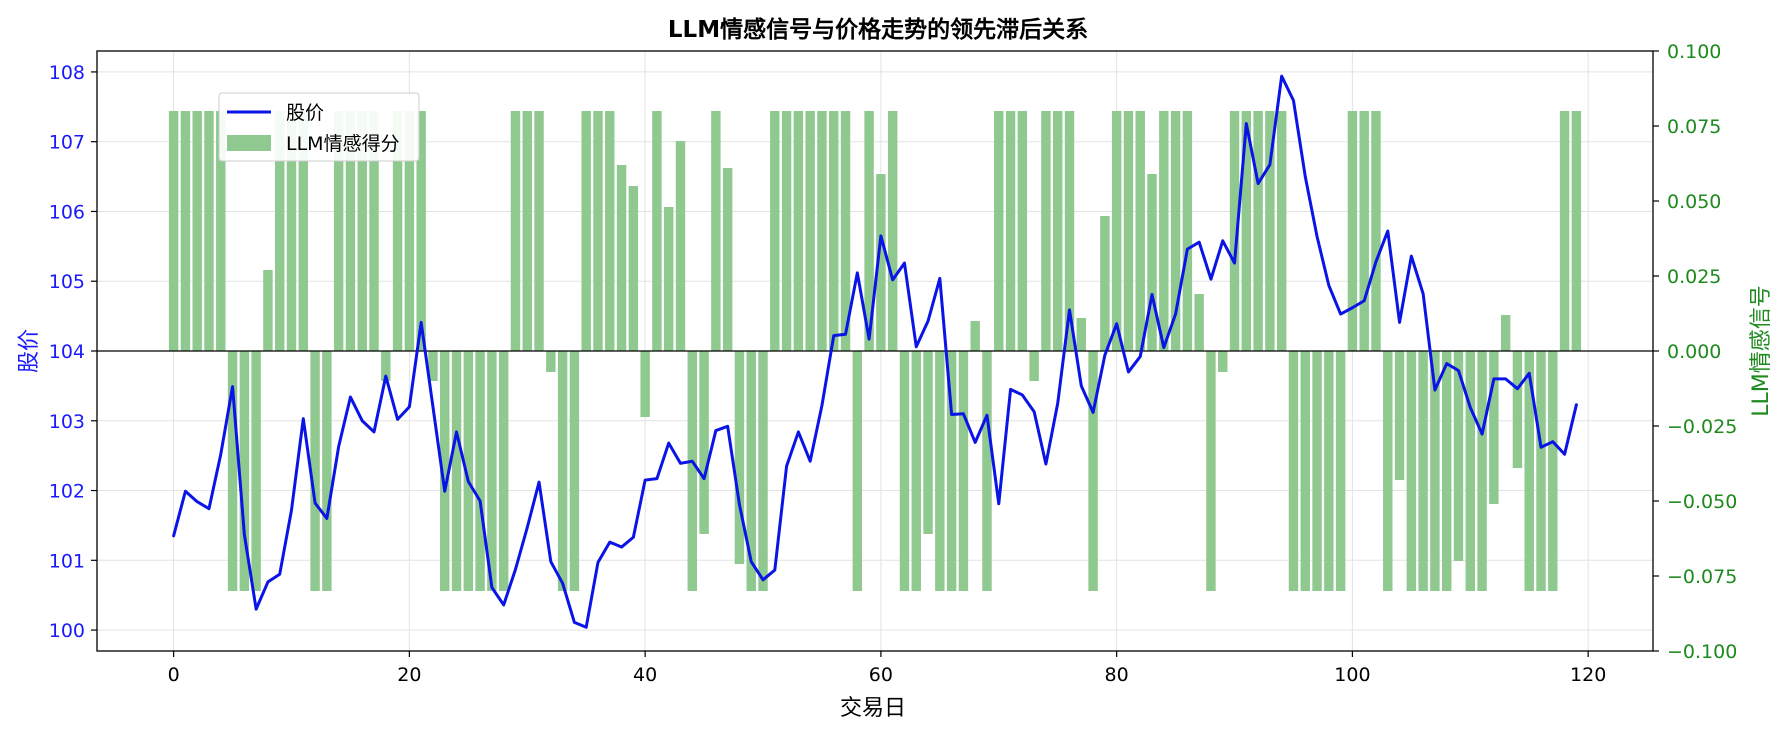 Image resolution: width=1787 pixels, height=735 pixels. I want to click on y-axis-left: 100 101 102 103 104 105 106 107 108, so click(73, 352).